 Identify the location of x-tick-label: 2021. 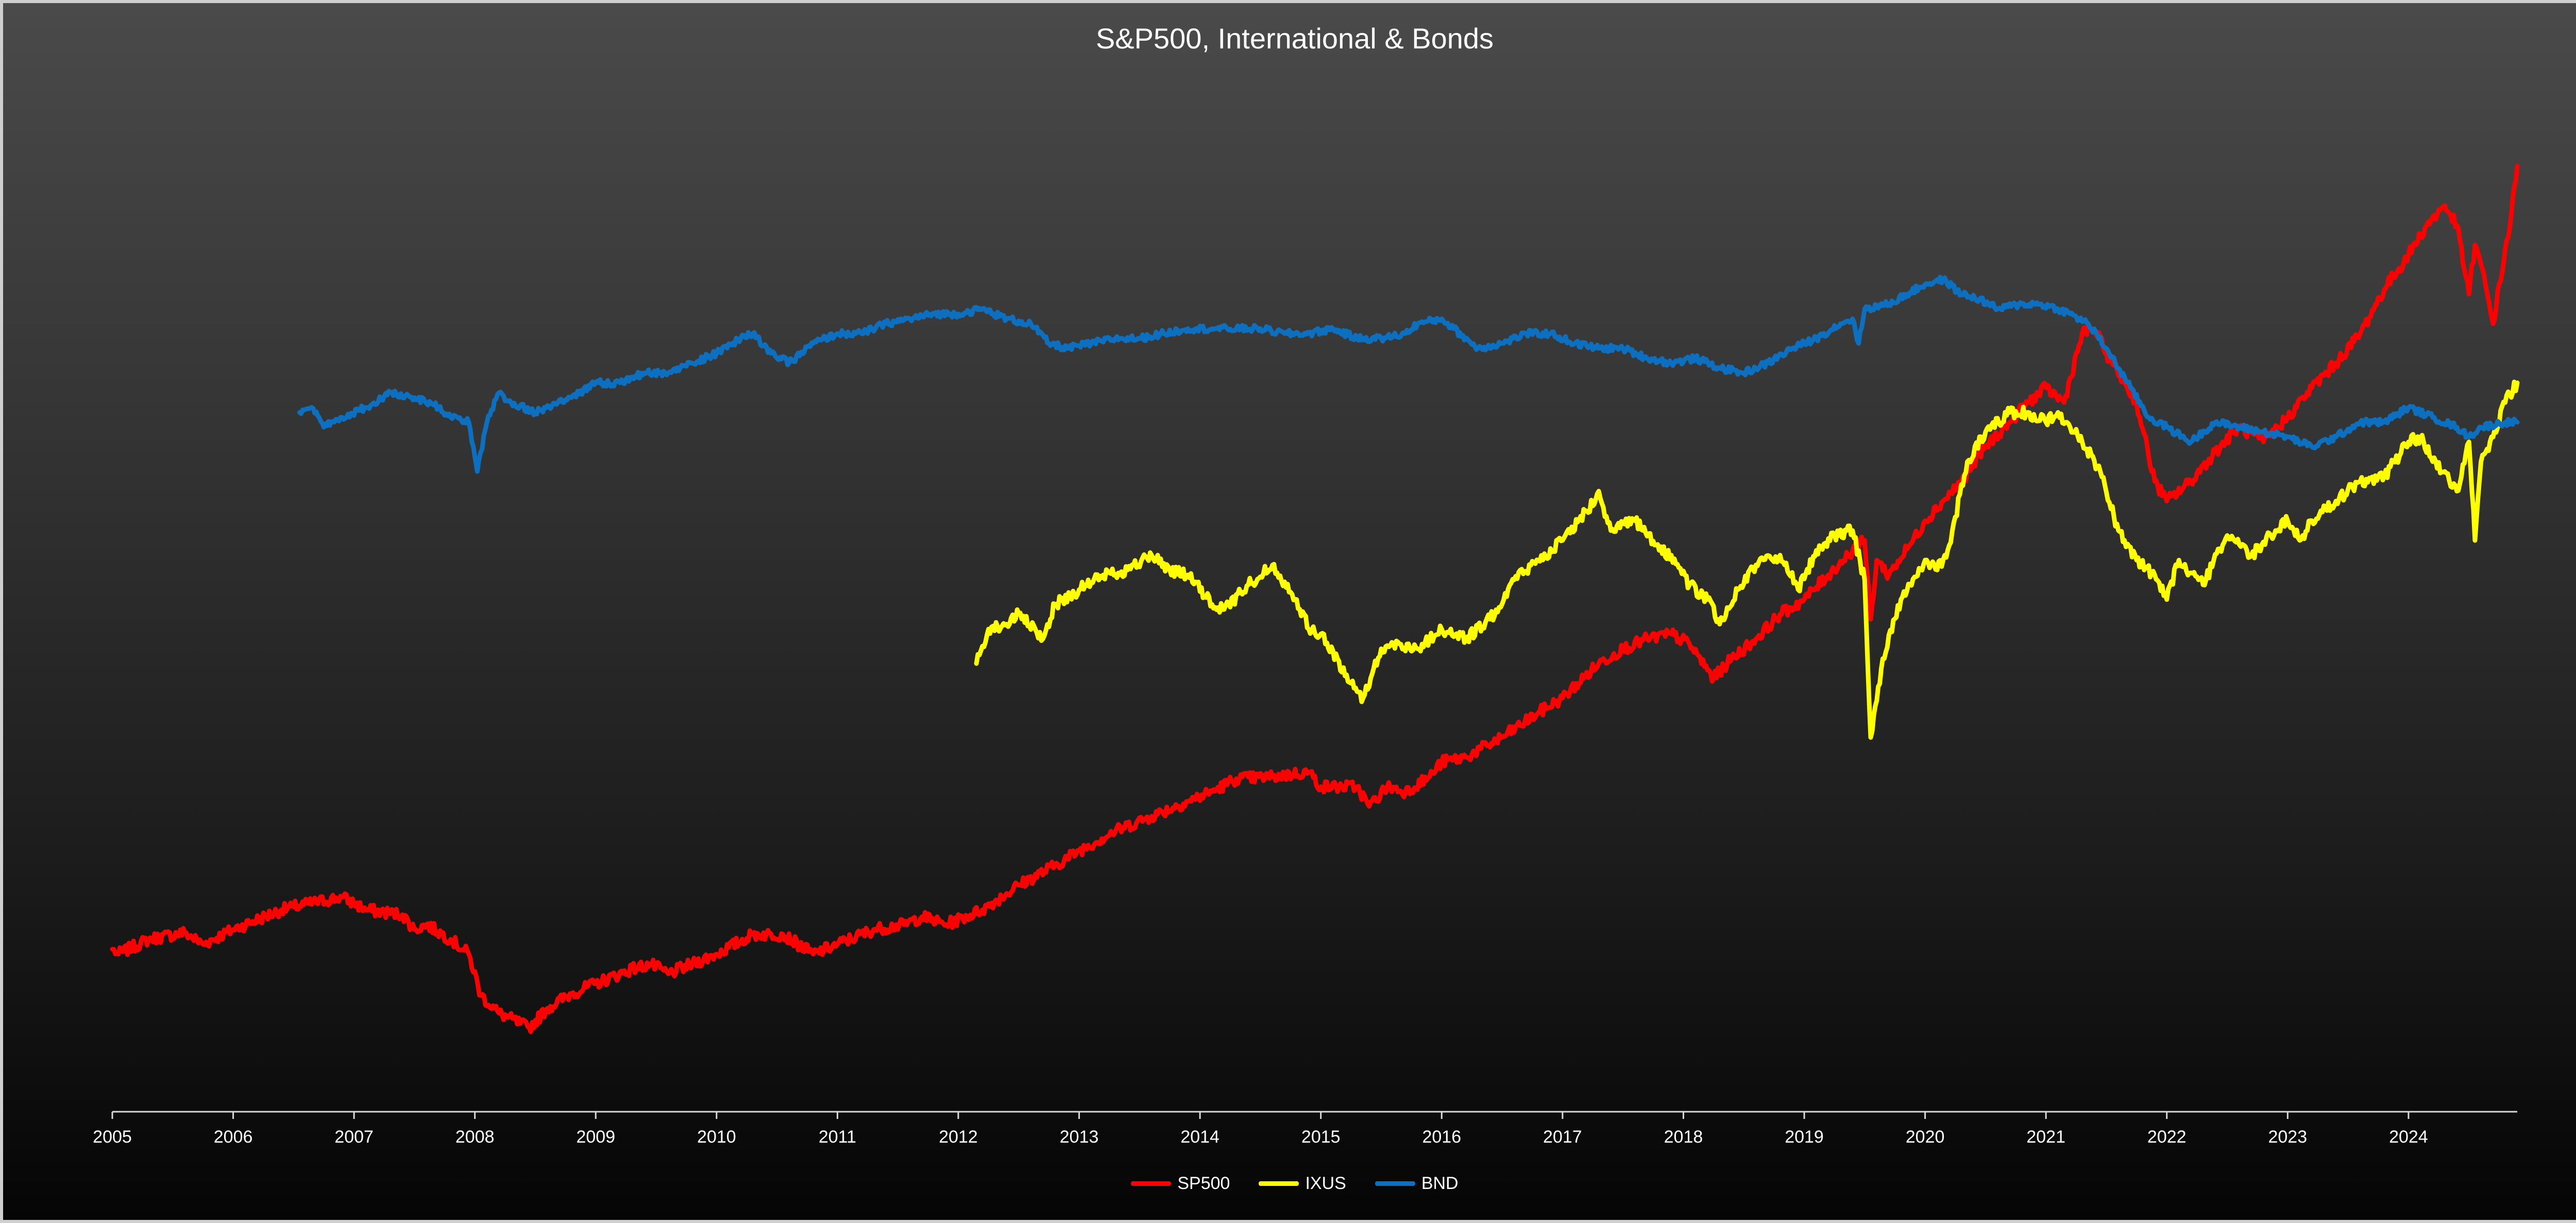
(2045, 1137).